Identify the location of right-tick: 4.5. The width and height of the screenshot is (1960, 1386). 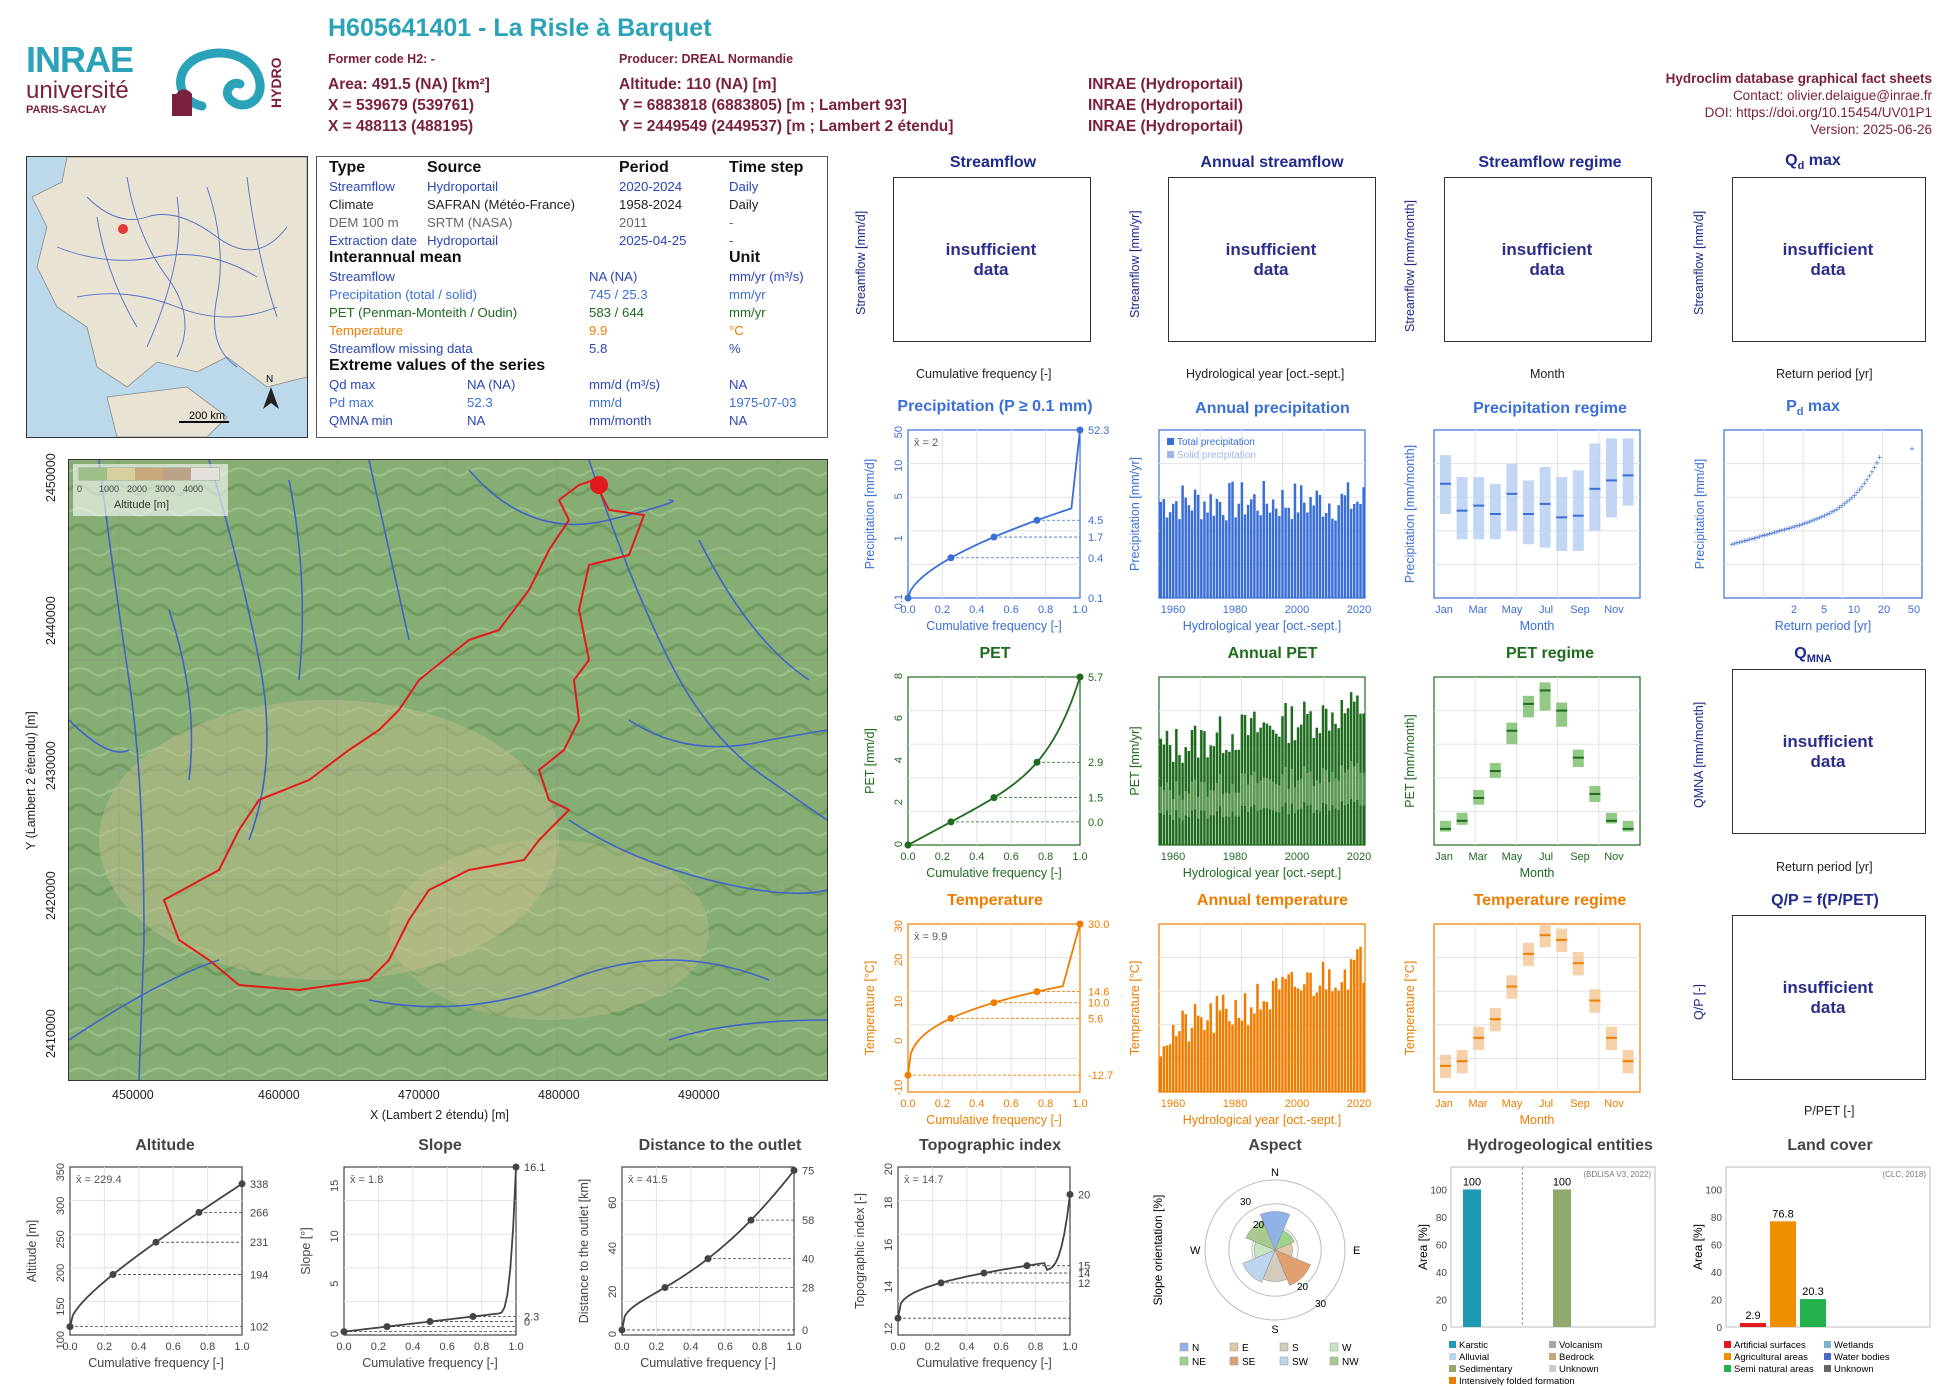
(1095, 521).